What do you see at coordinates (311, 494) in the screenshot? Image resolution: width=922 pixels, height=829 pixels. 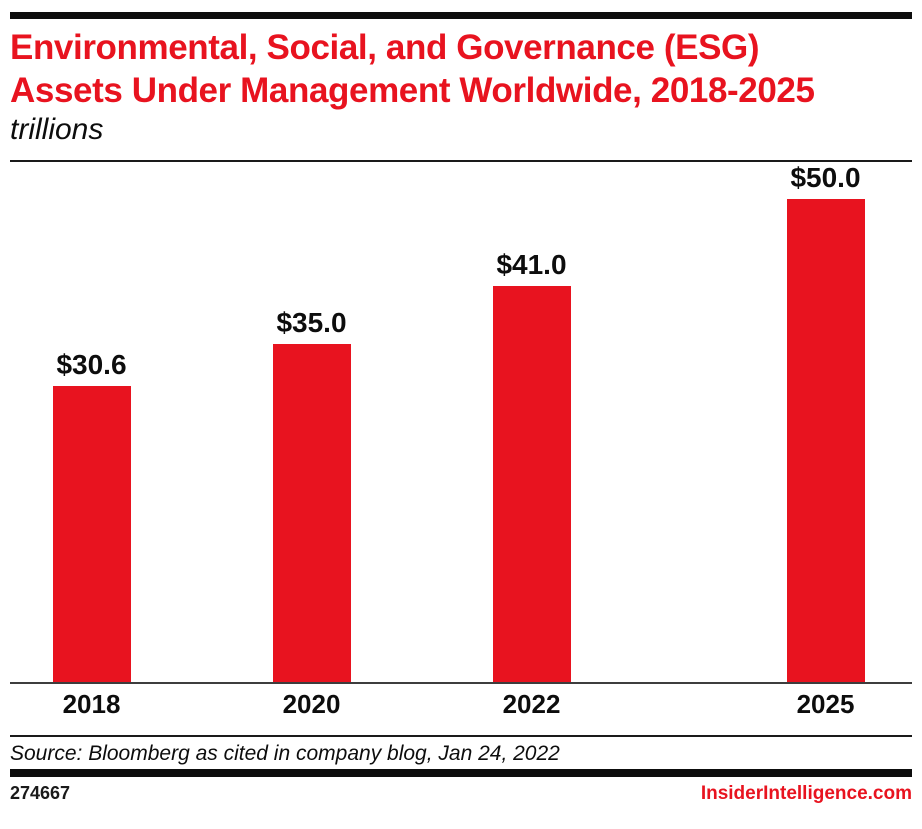 I see `bar-2020: $35.0` at bounding box center [311, 494].